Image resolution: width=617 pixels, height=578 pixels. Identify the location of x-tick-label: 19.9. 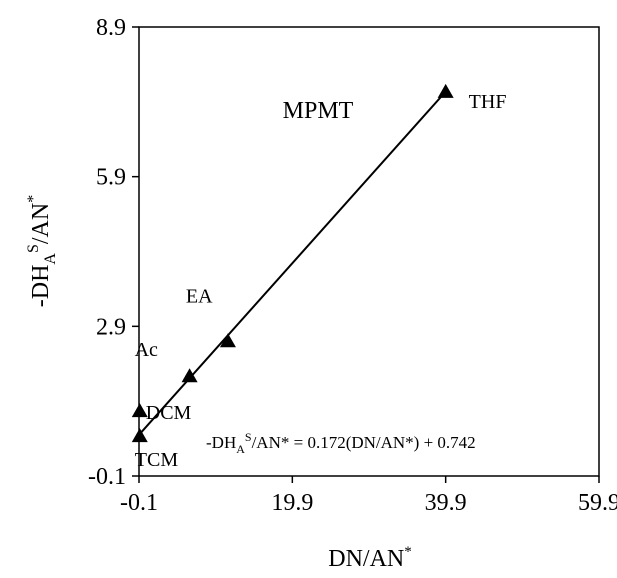
(292, 503).